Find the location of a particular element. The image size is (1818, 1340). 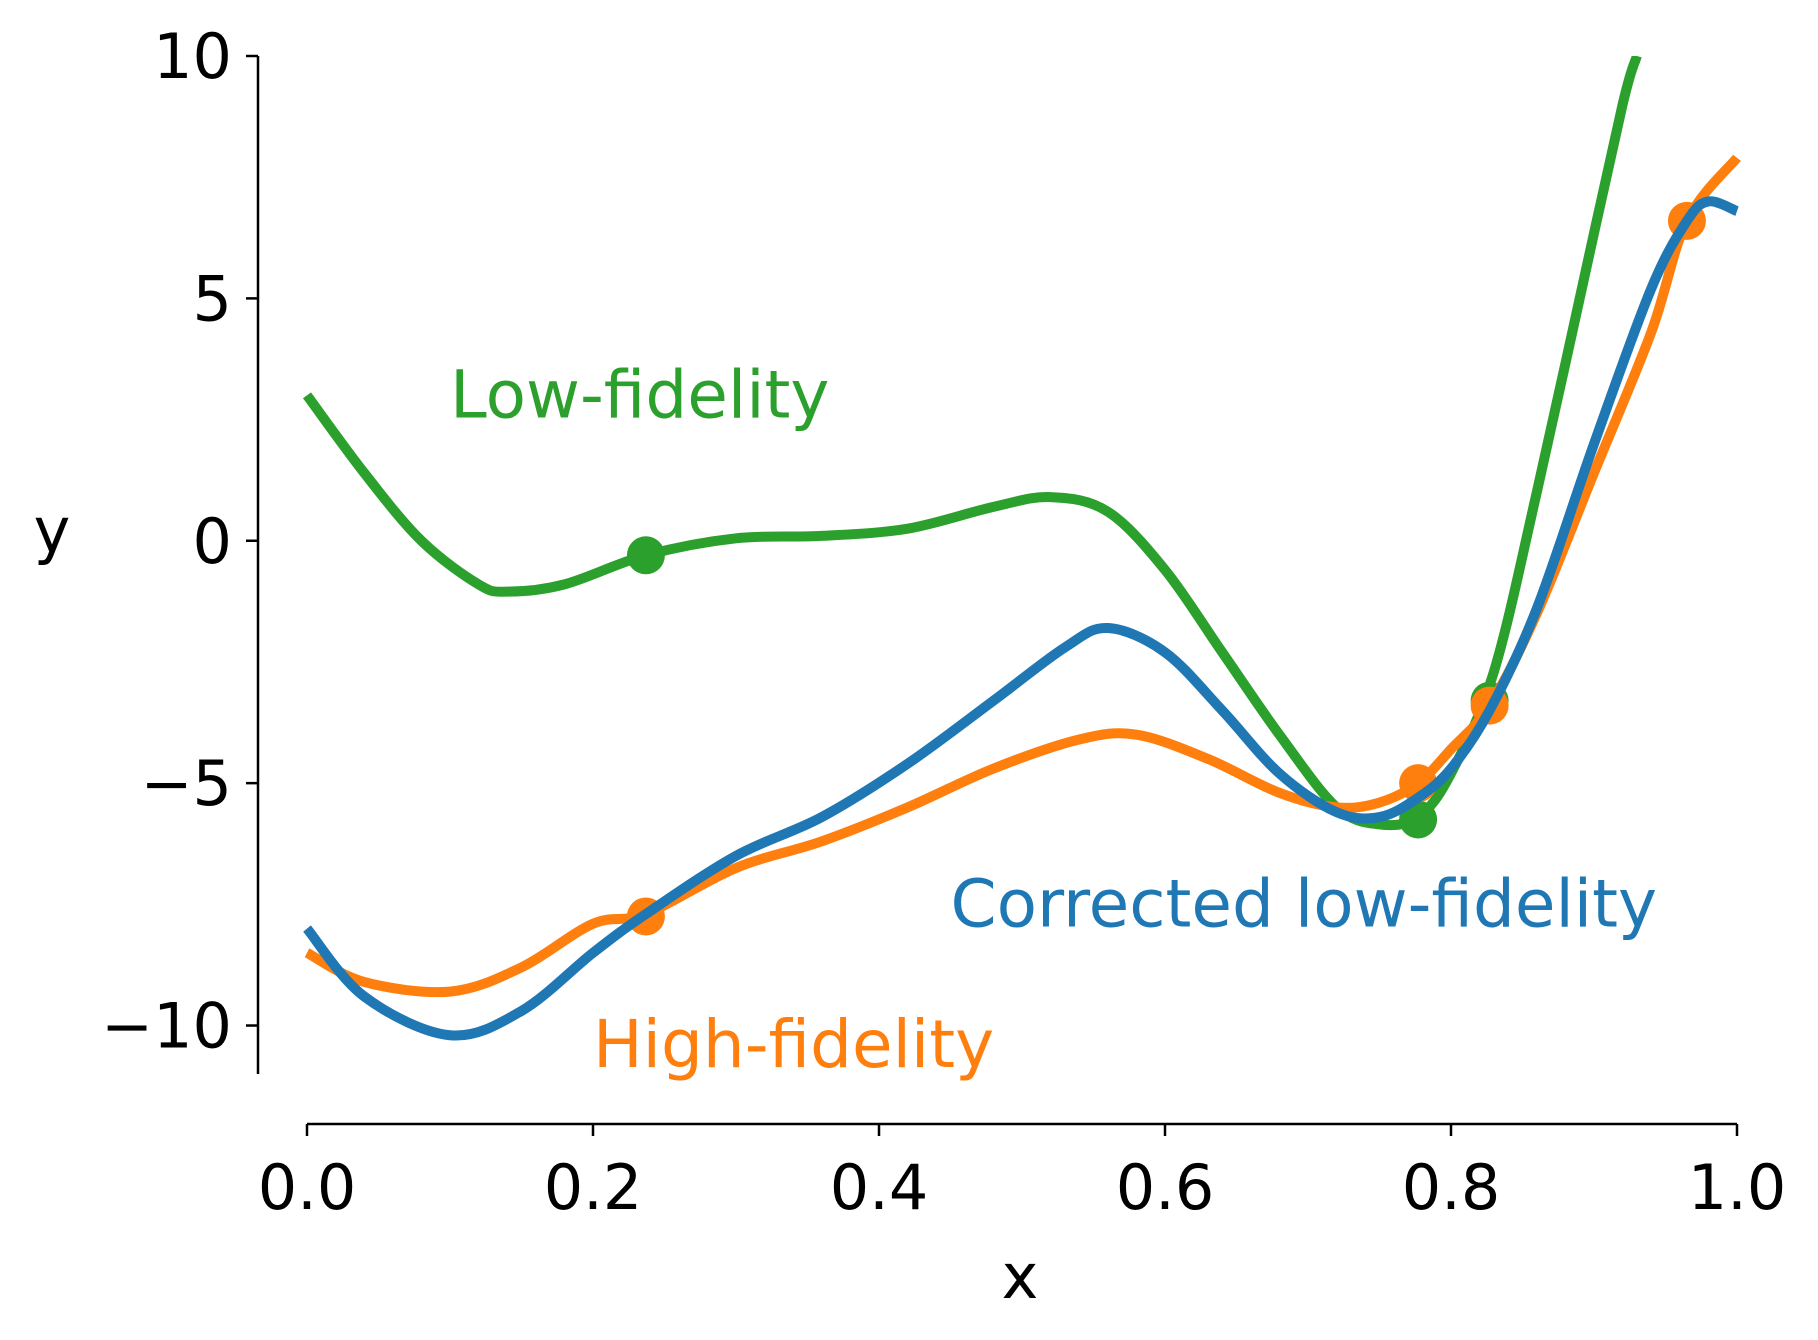

y-tick-label: −5 is located at coordinates (186, 783).